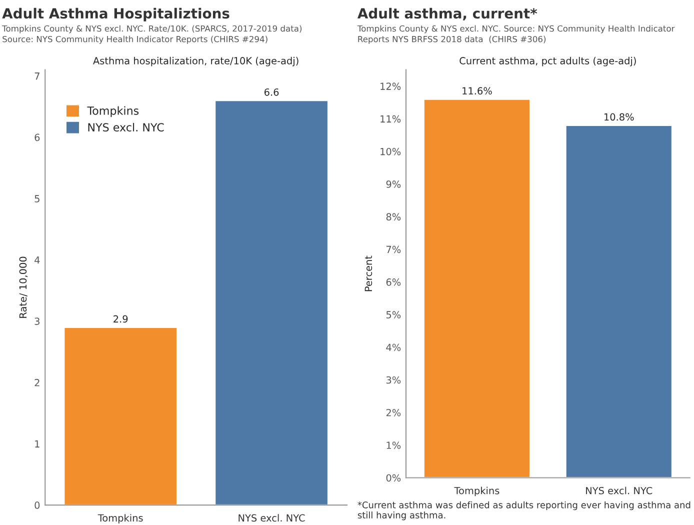 This screenshot has height=525, width=694. I want to click on y-tick-label: 0, so click(37, 505).